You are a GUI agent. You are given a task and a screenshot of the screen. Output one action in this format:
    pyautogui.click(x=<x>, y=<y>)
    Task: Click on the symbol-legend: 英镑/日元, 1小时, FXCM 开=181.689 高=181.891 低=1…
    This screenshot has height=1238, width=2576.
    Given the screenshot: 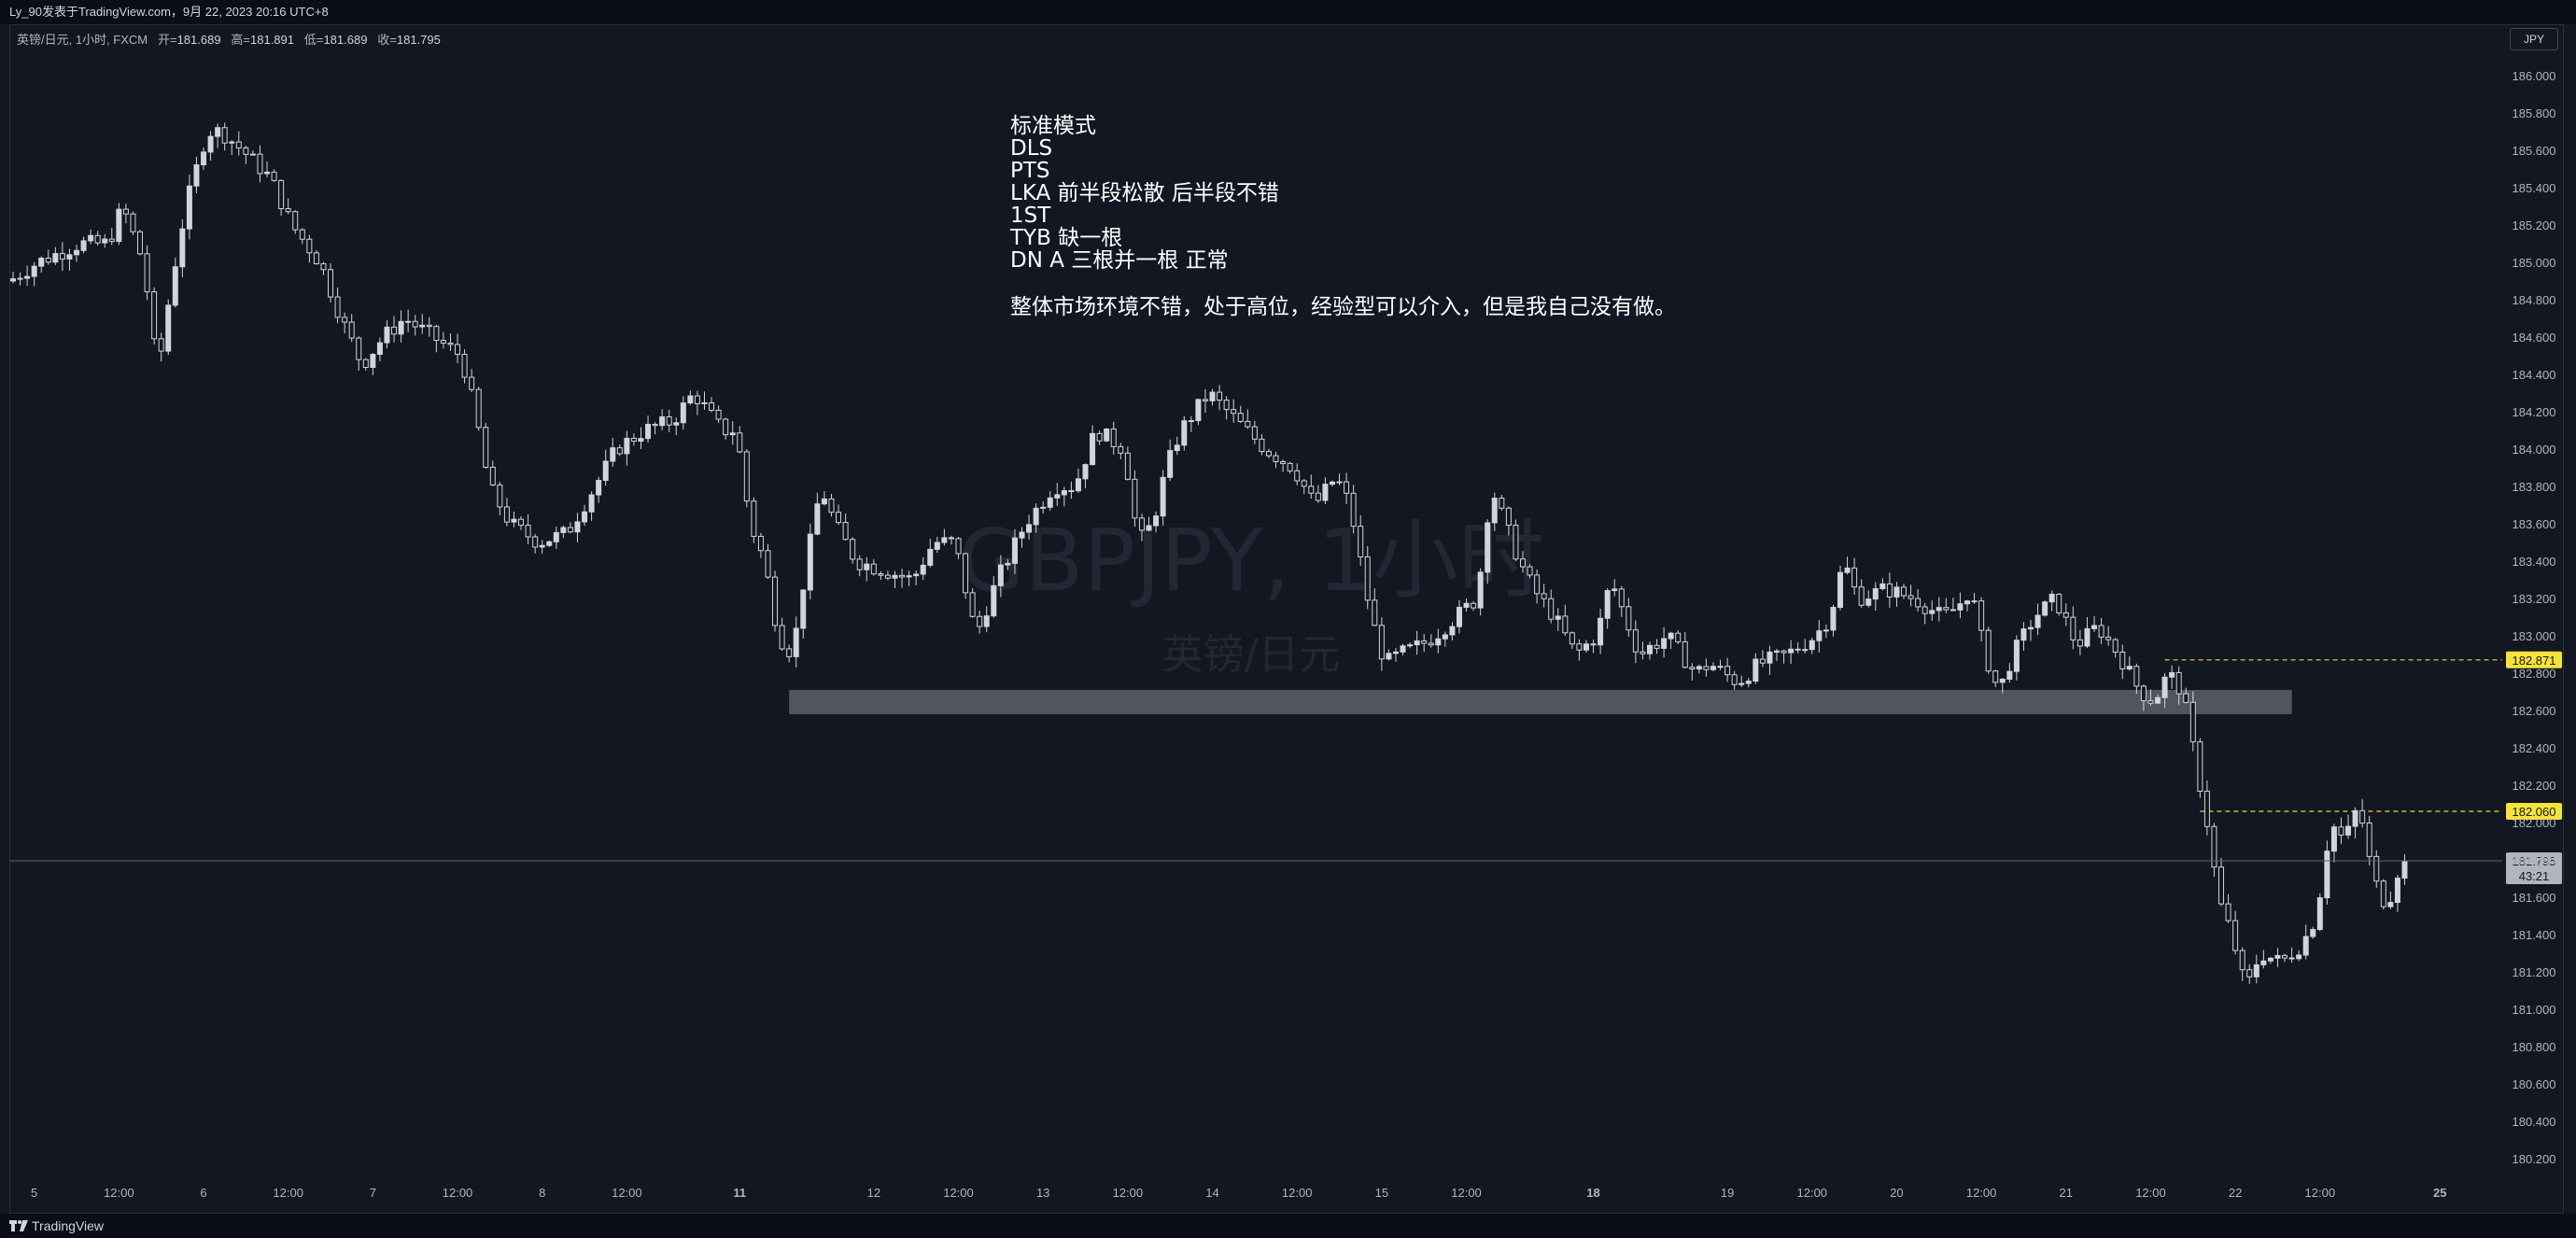 What is the action you would take?
    pyautogui.click(x=229, y=39)
    